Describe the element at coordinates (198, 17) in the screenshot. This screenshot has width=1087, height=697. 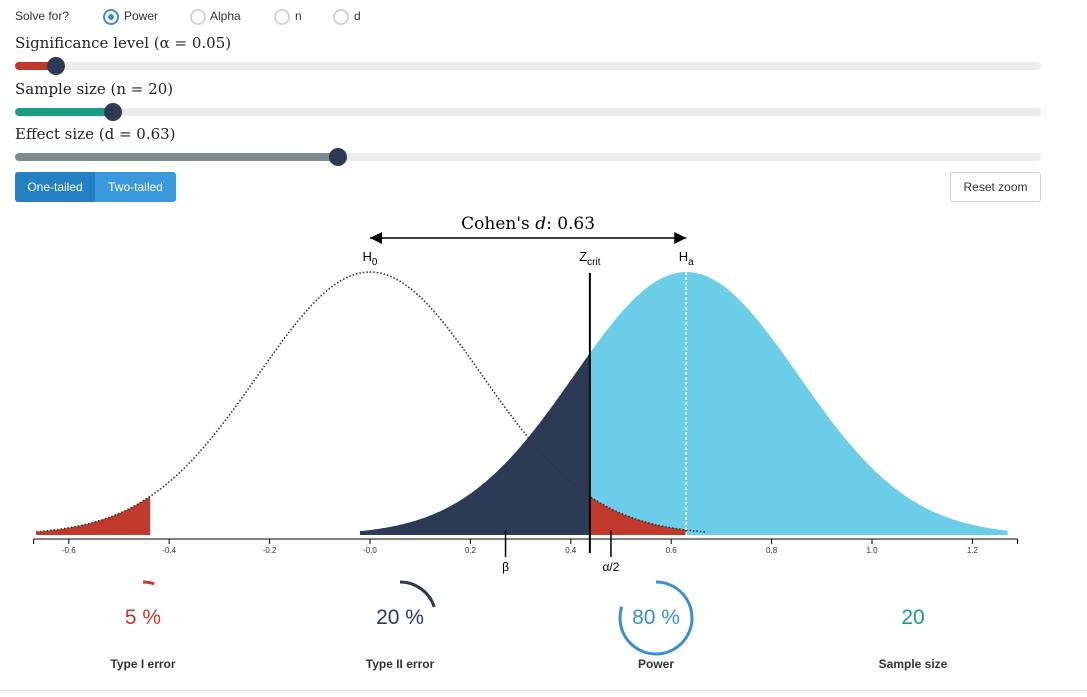
I see `radio-alpha` at that location.